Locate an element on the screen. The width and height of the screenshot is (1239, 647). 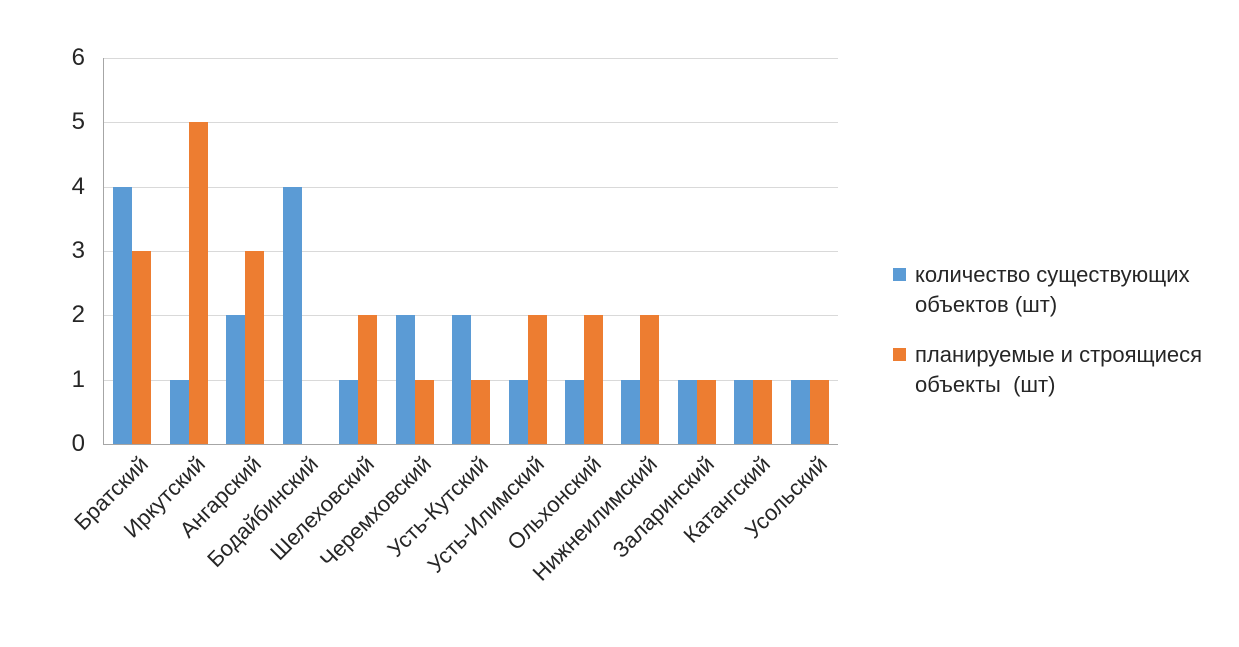
legend-label: количество существующих объектов (шт) is located at coordinates (1055, 289).